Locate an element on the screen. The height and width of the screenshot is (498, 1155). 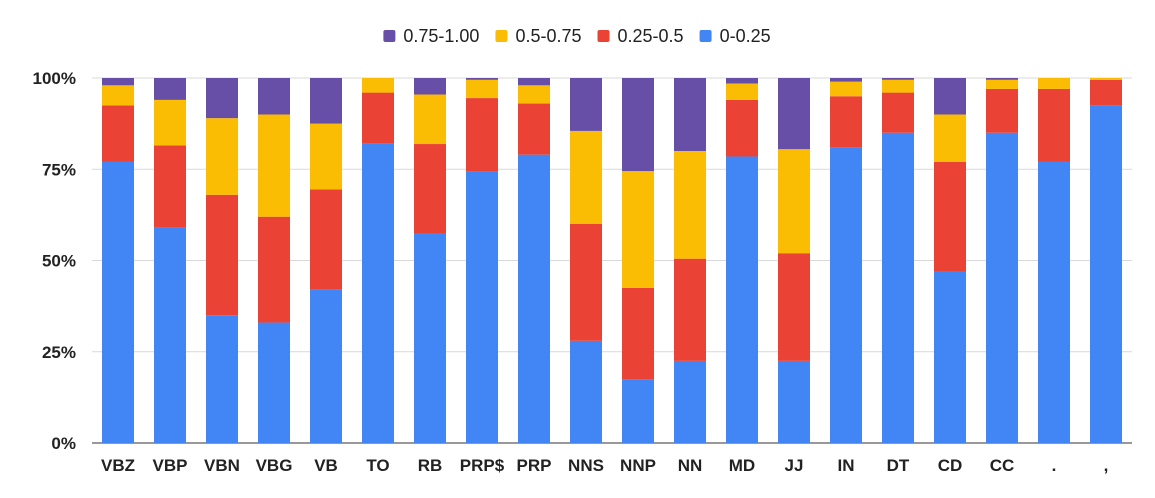
x-category-label: VB is located at coordinates (326, 465).